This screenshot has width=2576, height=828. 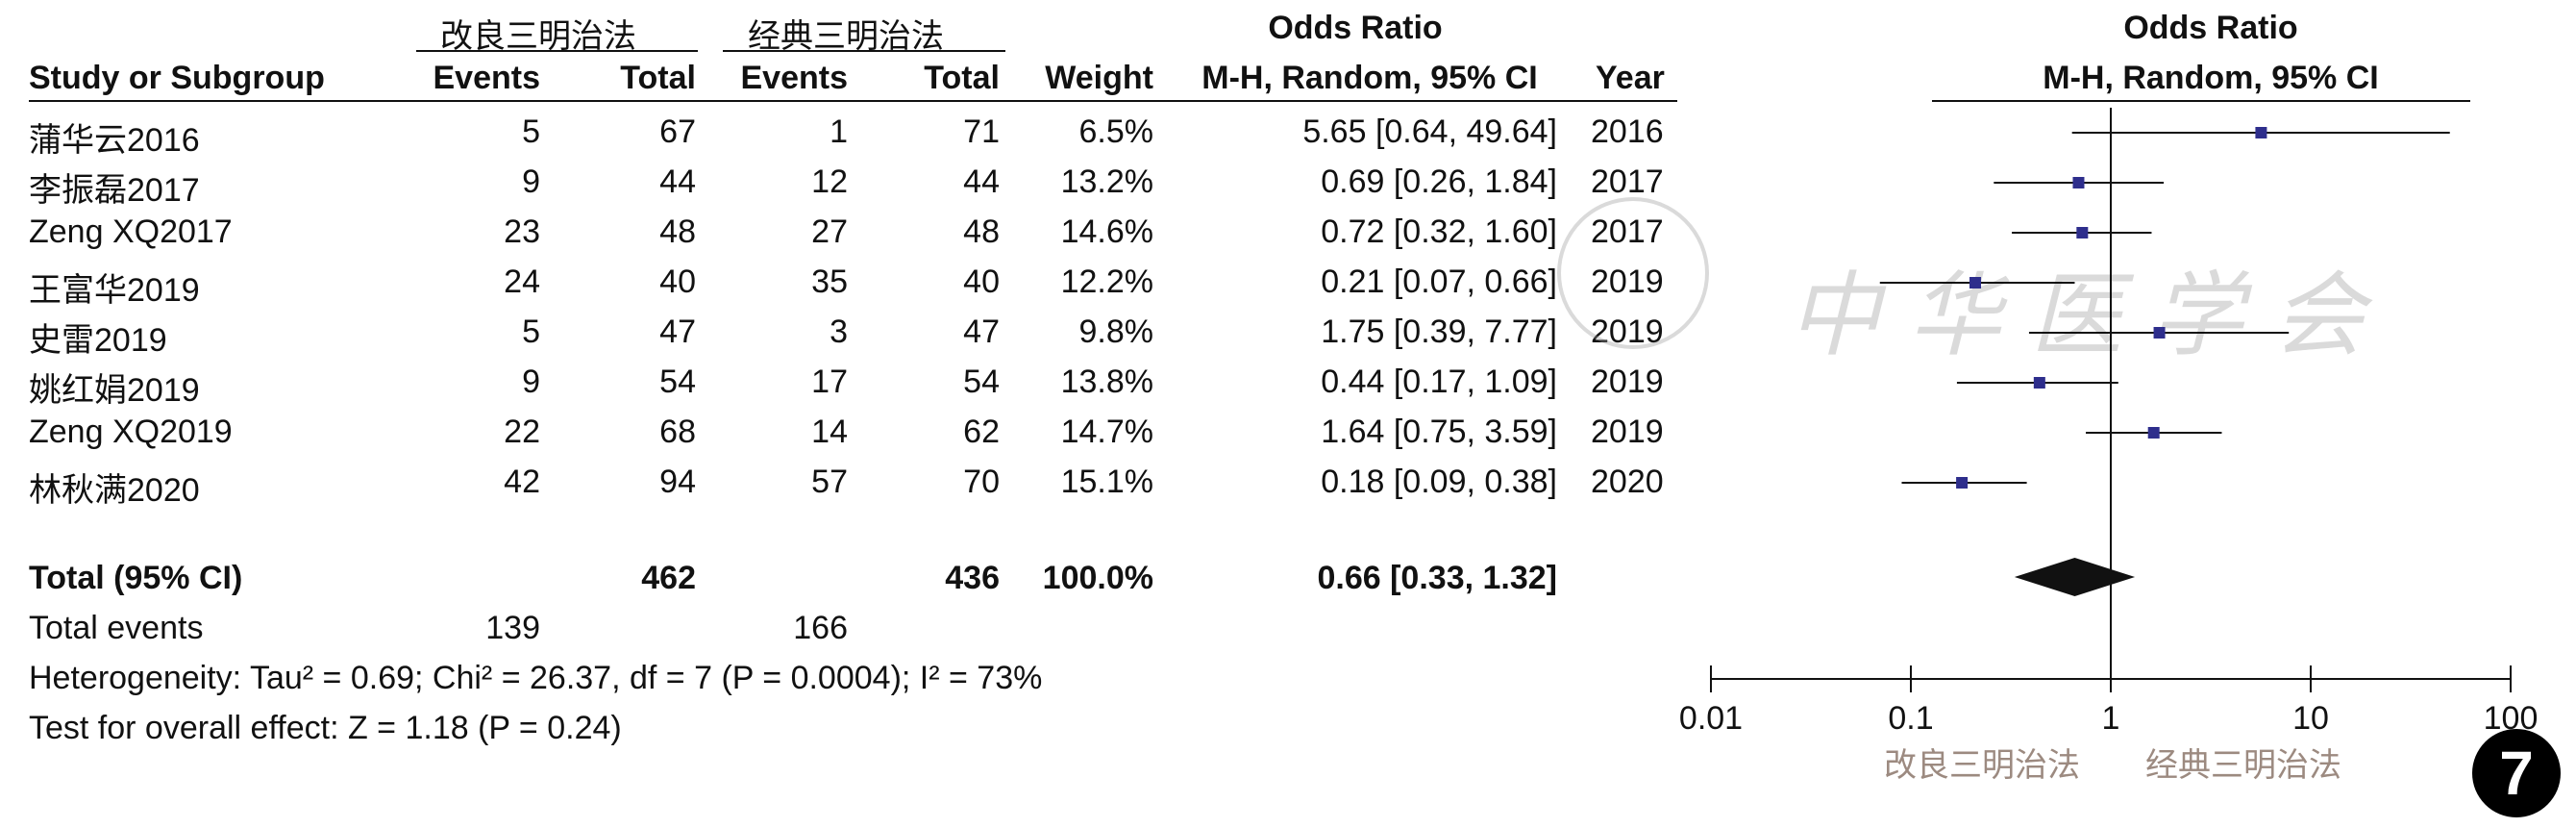 I want to click on or-ci-value: 0.69 [0.26, 1.84], so click(x=1439, y=181).